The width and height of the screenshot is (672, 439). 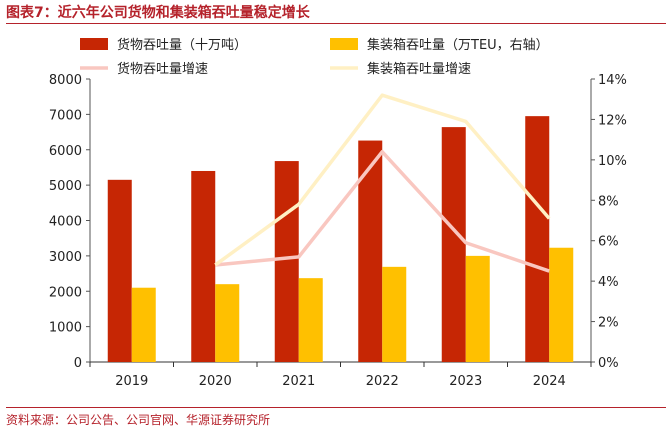 I want to click on x-tick-label: 2021, so click(x=298, y=381).